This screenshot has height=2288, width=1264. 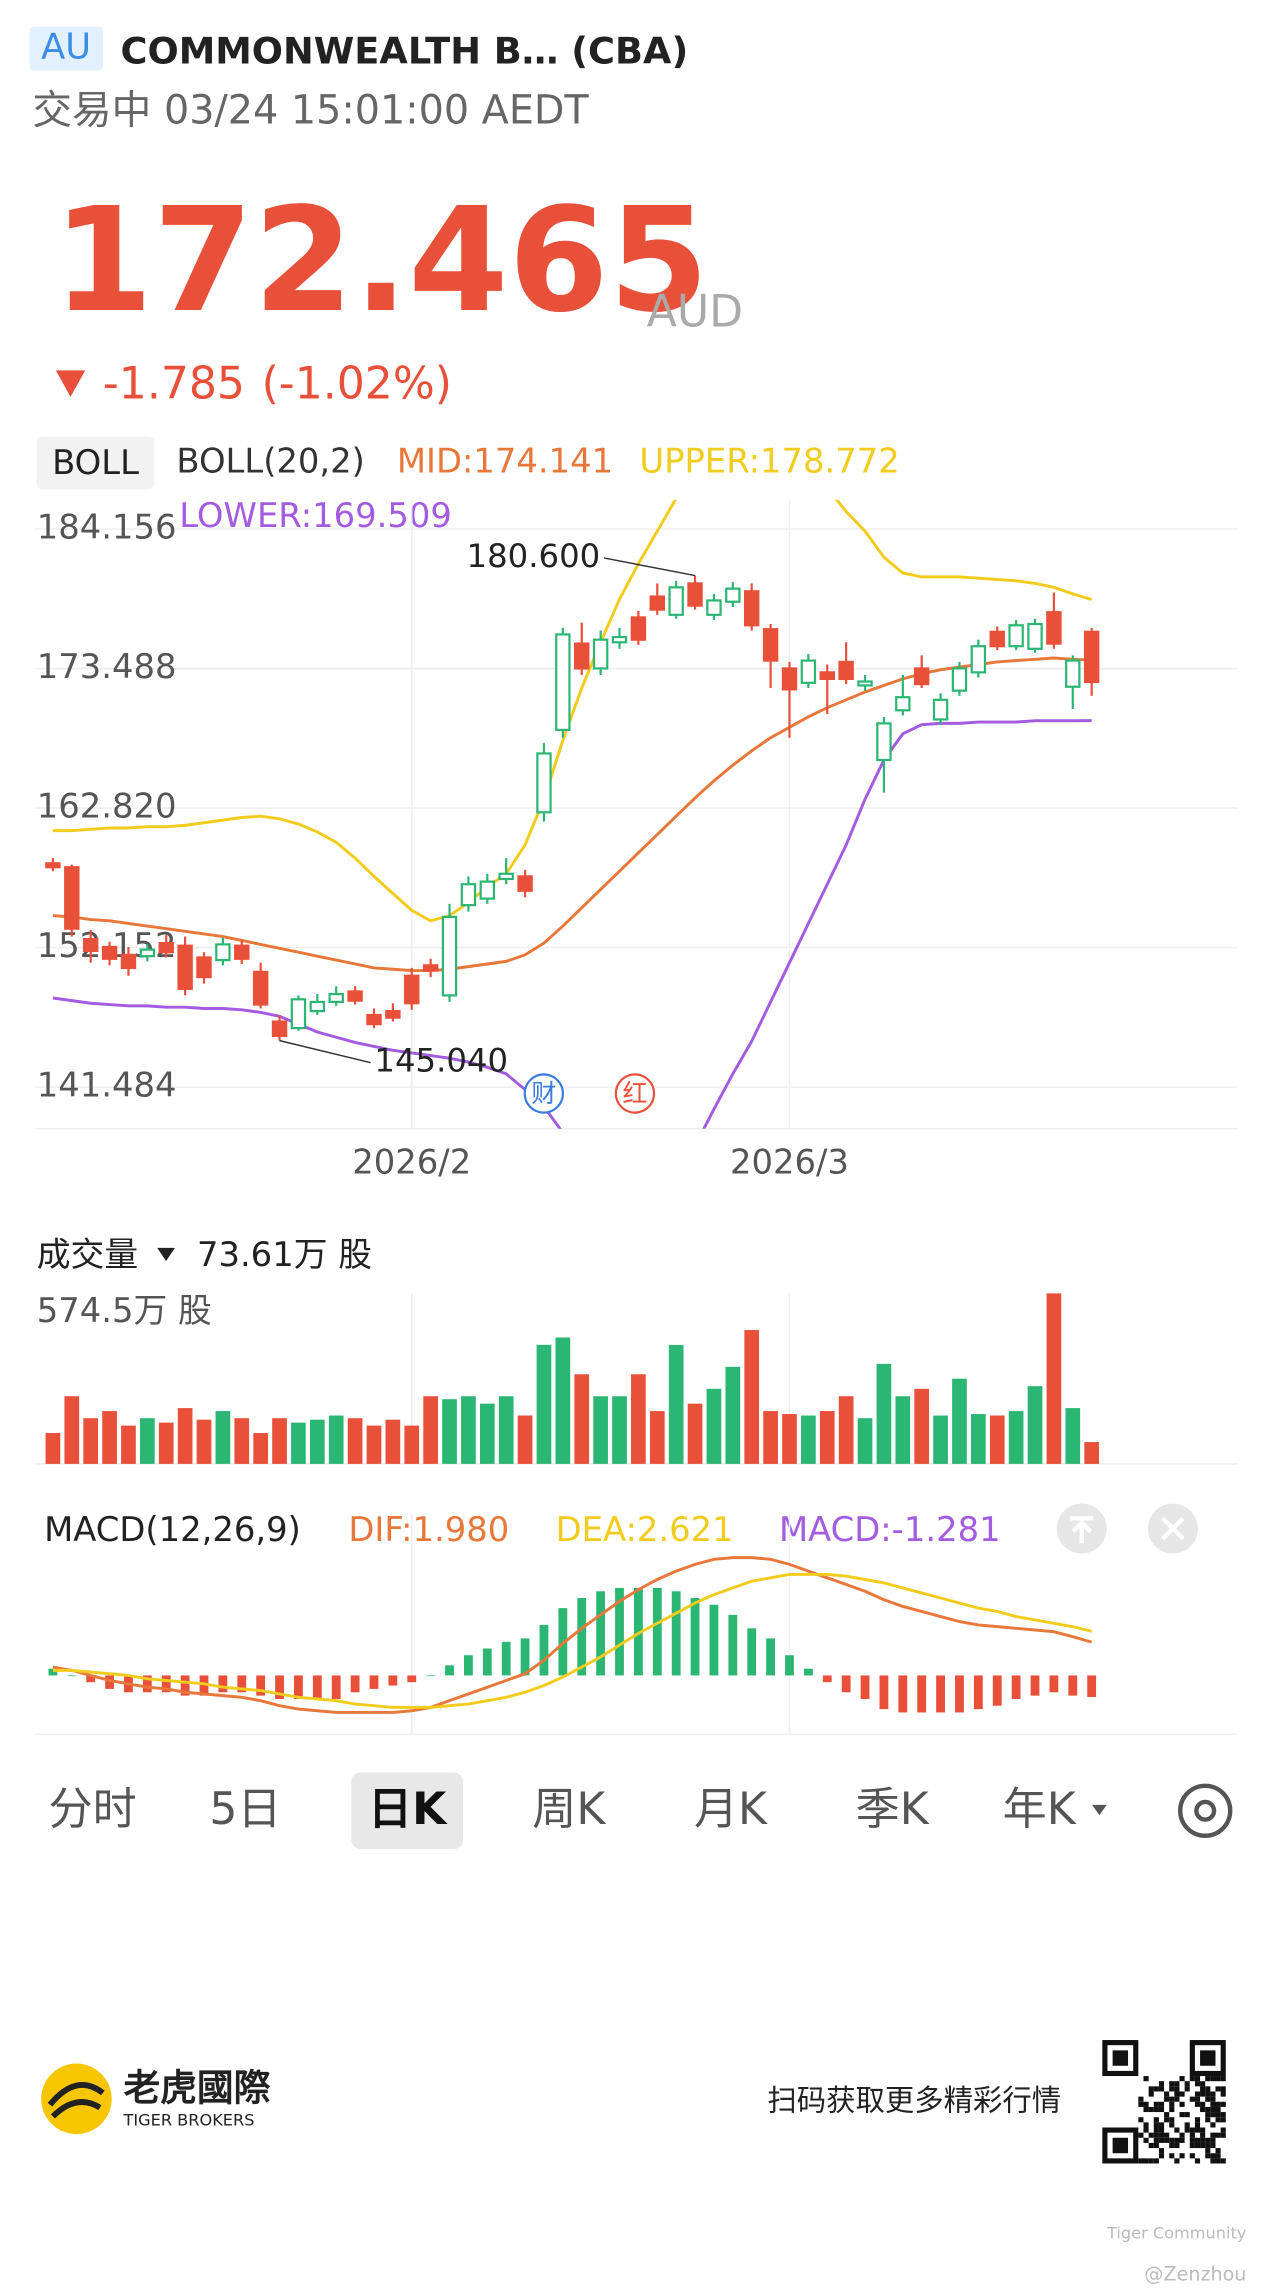 I want to click on tab: 季K, so click(x=893, y=1809).